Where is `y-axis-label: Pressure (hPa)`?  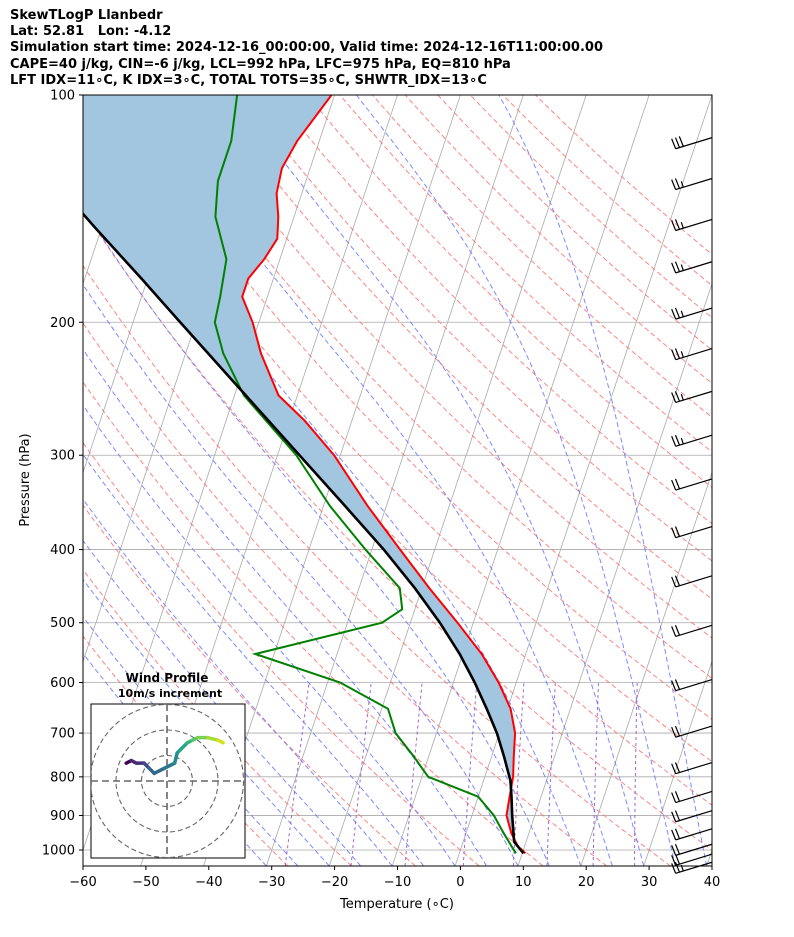
y-axis-label: Pressure (hPa) is located at coordinates (25, 479).